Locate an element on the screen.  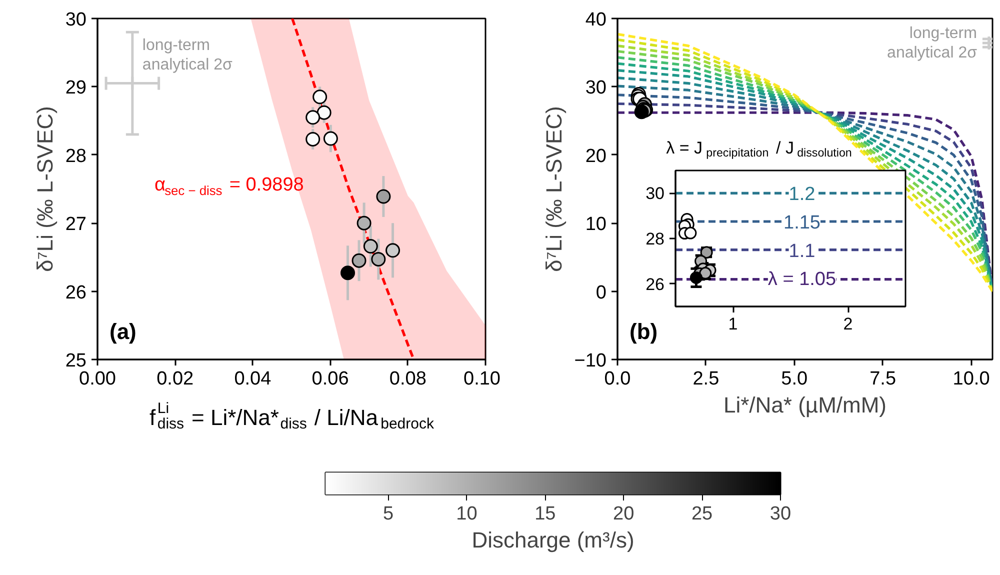
color-bar-label: 20 is located at coordinates (623, 514).